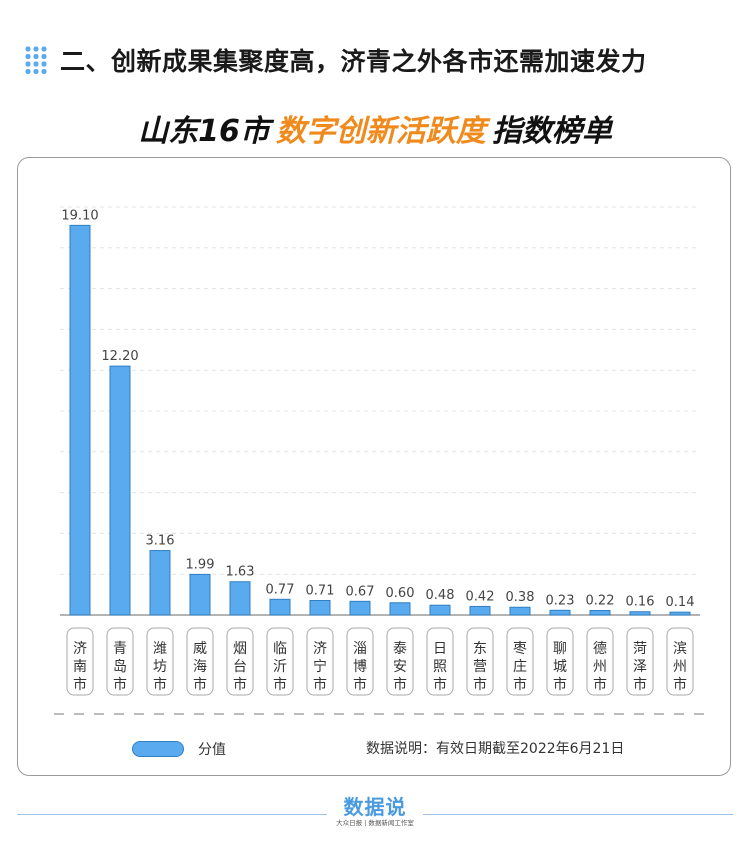 The width and height of the screenshot is (750, 850). I want to click on chart-title-highlight: 数字创新活跃度, so click(380, 131).